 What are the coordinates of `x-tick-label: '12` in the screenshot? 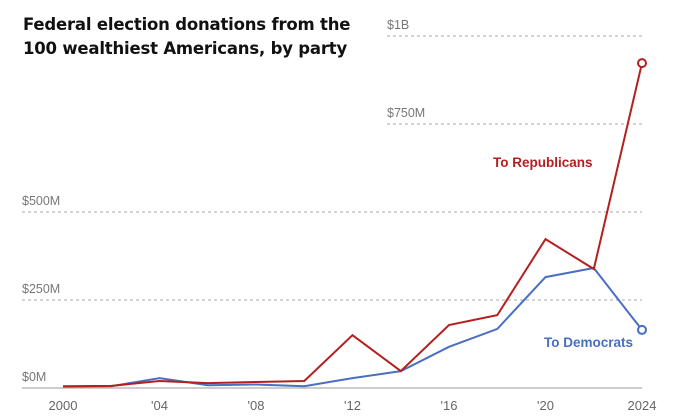 It's located at (352, 405).